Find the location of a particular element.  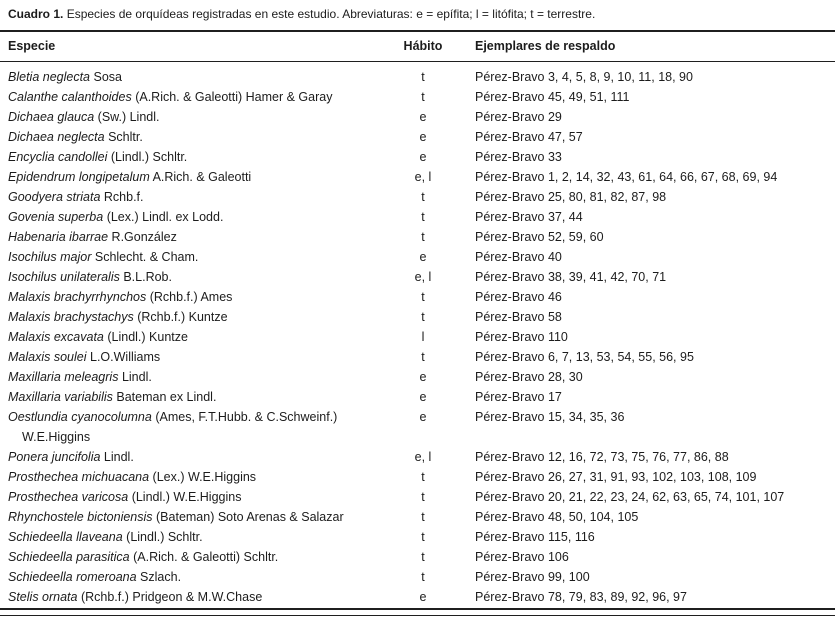

habit-cell: e, l is located at coordinates (423, 277).